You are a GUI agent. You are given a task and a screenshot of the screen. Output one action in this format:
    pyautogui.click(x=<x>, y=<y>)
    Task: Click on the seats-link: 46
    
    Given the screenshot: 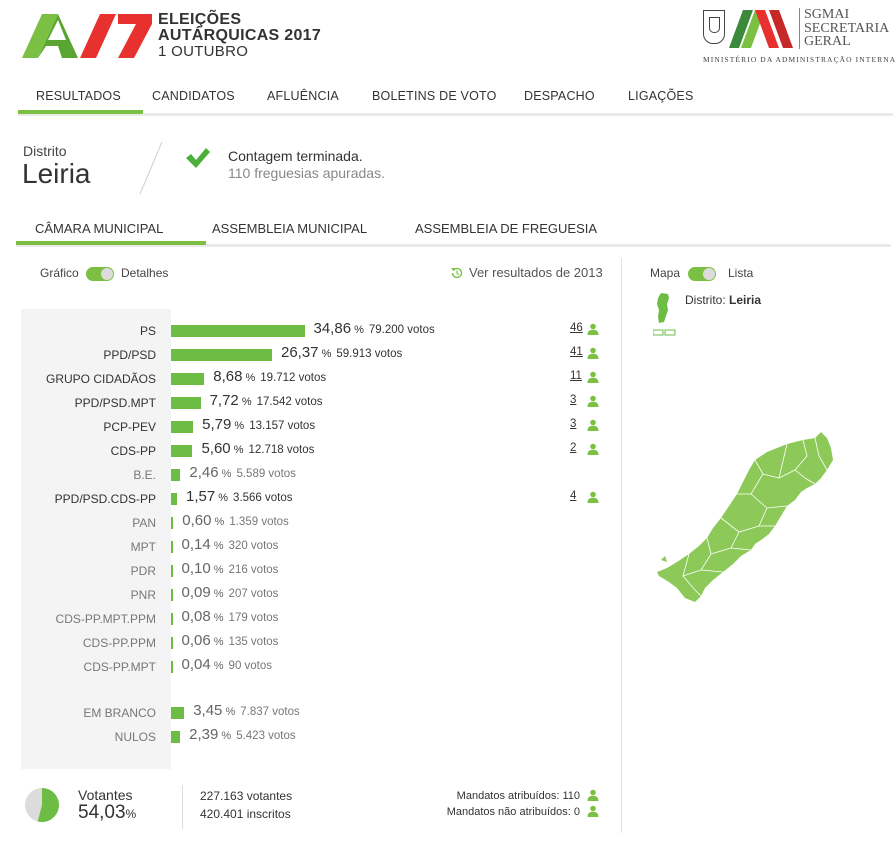 What is the action you would take?
    pyautogui.click(x=576, y=328)
    